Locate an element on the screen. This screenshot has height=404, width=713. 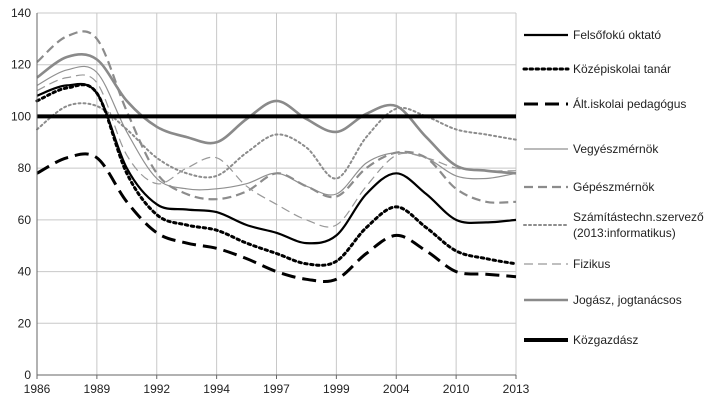
legend-label: Közgazdász is located at coordinates (605, 340).